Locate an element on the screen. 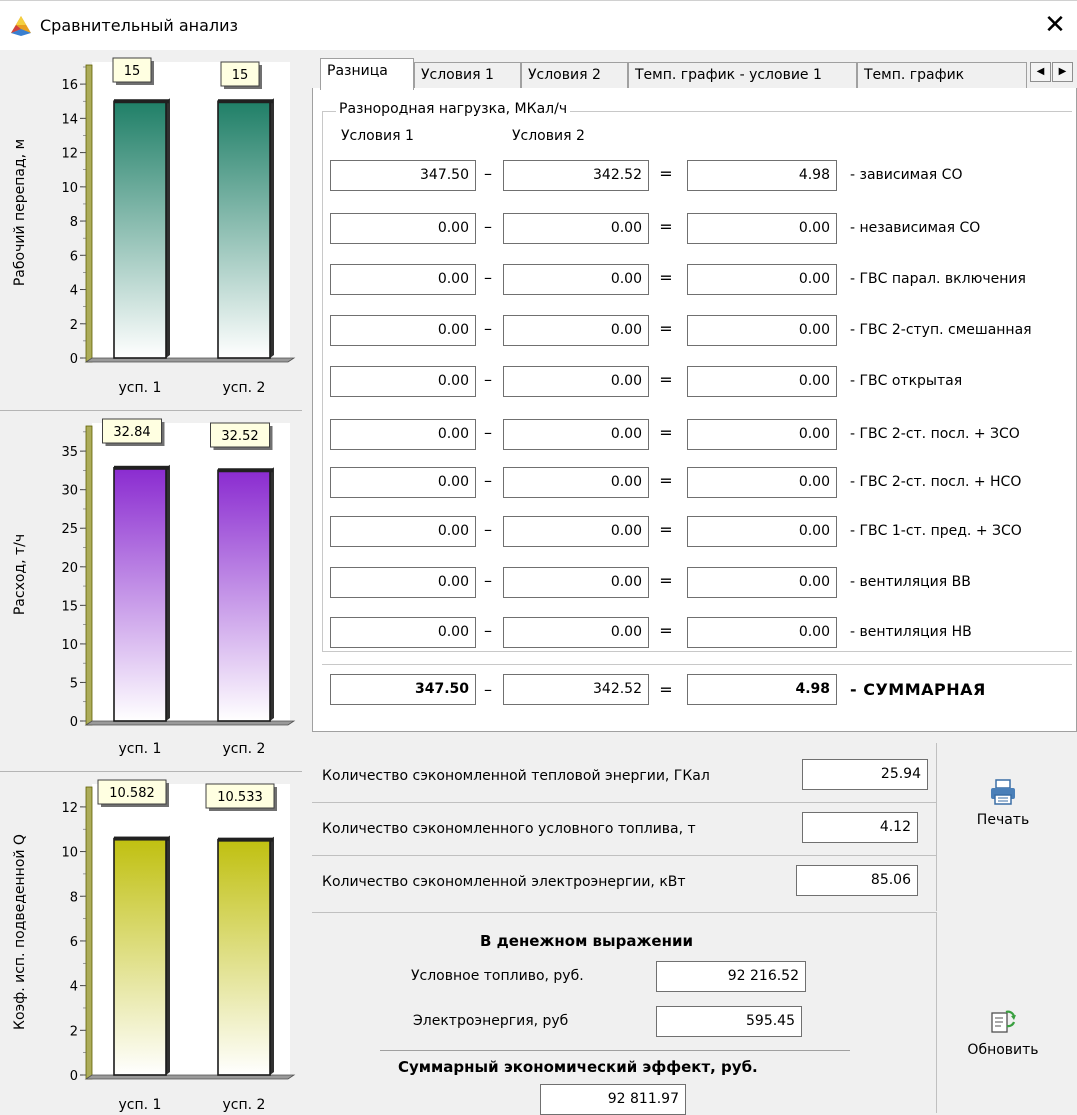 This screenshot has height=1115, width=1077. total-value-1: 347.50 is located at coordinates (403, 689).